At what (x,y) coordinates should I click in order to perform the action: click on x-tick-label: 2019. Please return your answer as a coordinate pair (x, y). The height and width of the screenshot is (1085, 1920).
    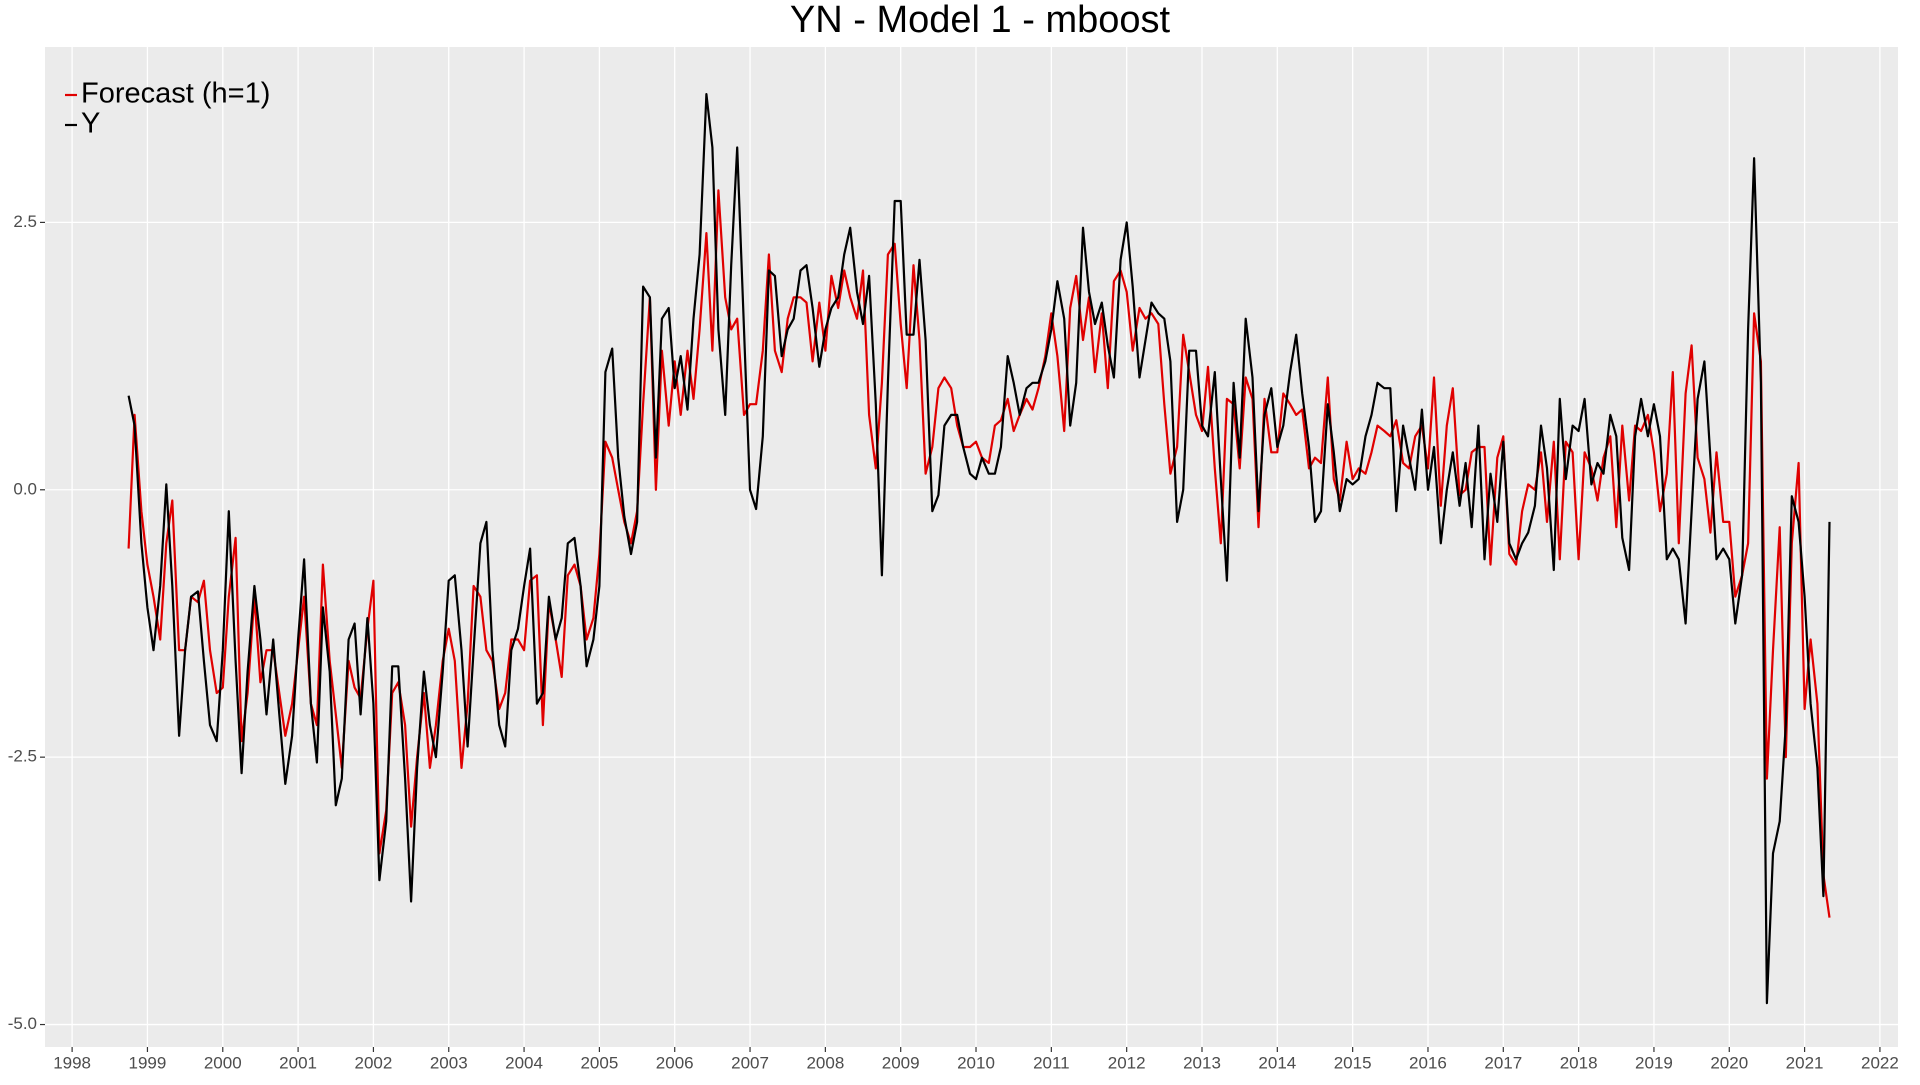
    Looking at the image, I should click on (1654, 1062).